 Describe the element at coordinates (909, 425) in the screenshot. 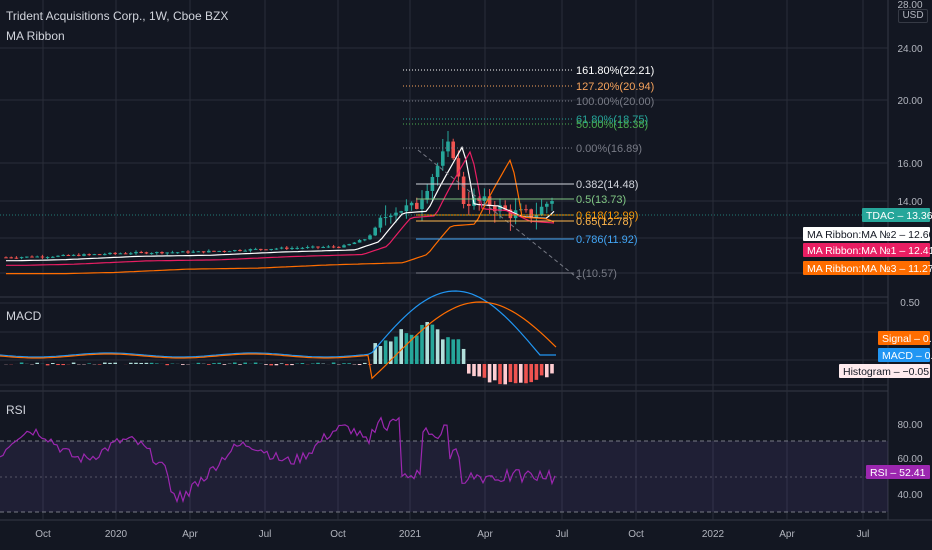

I see `rsi-axis-label: 80.00` at that location.